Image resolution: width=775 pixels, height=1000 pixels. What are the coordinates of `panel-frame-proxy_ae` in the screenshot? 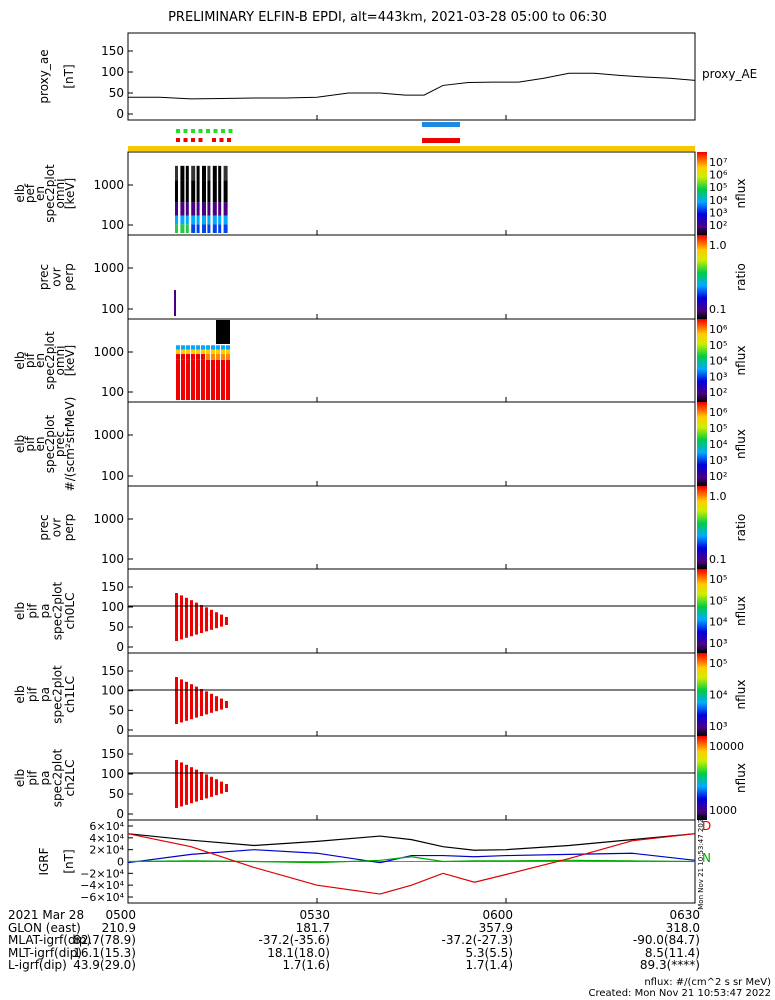 It's located at (411, 76).